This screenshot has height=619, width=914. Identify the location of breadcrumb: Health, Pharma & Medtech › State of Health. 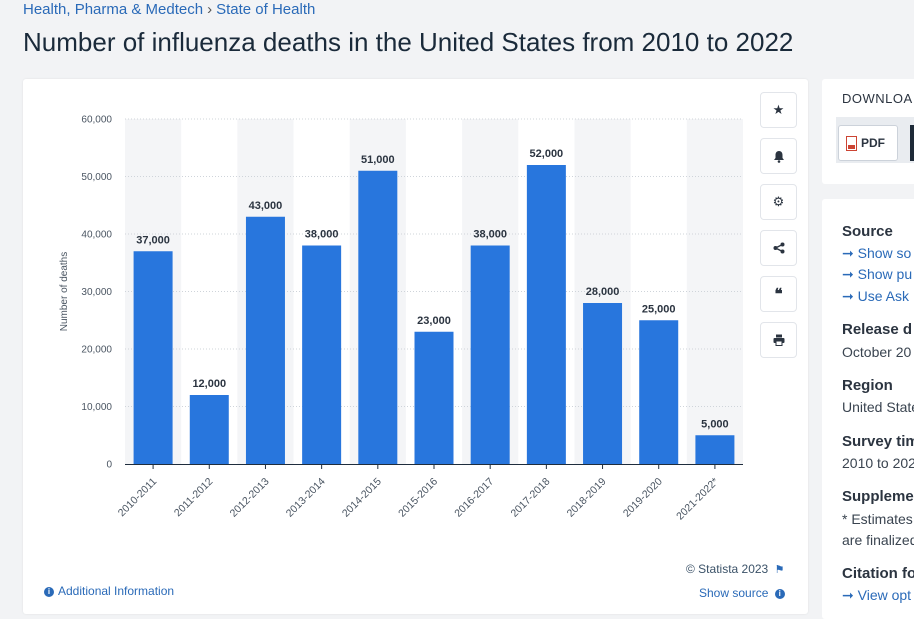
(169, 9).